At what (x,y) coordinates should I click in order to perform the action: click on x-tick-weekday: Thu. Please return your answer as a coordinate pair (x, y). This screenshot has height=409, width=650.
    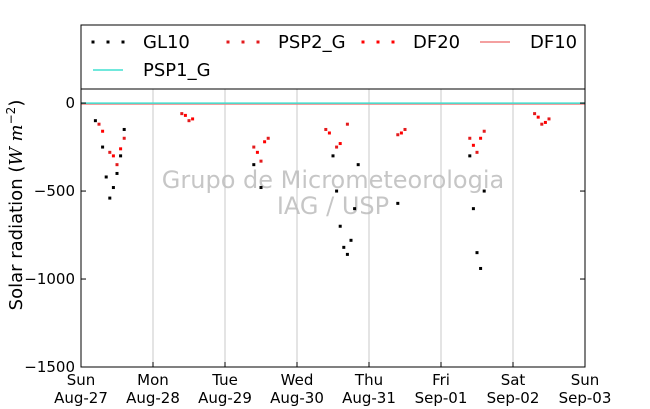
    Looking at the image, I should click on (368, 380).